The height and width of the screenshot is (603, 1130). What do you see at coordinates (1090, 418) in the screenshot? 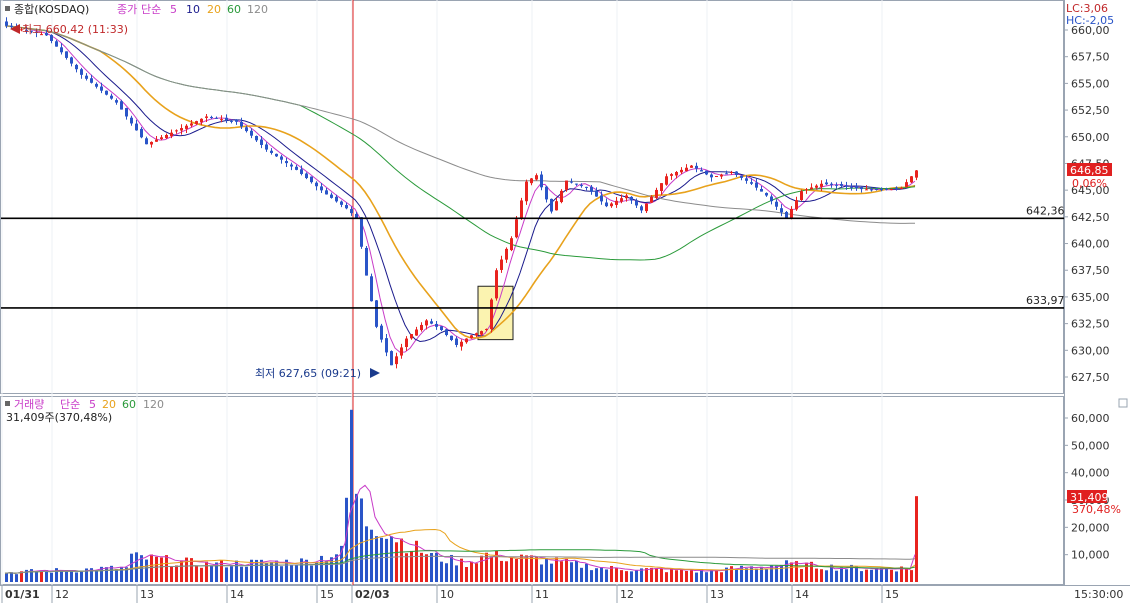
I see `volume-tick-label: 60,000` at bounding box center [1090, 418].